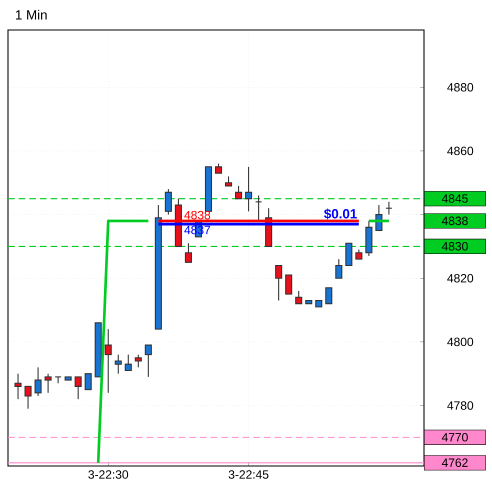 The height and width of the screenshot is (492, 492). What do you see at coordinates (455, 198) in the screenshot?
I see `ref-line-label: 4845` at bounding box center [455, 198].